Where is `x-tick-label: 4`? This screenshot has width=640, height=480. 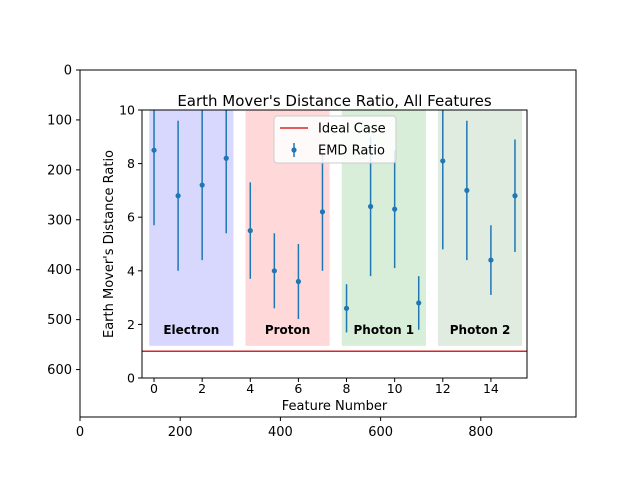
x-tick-label: 4 is located at coordinates (250, 388).